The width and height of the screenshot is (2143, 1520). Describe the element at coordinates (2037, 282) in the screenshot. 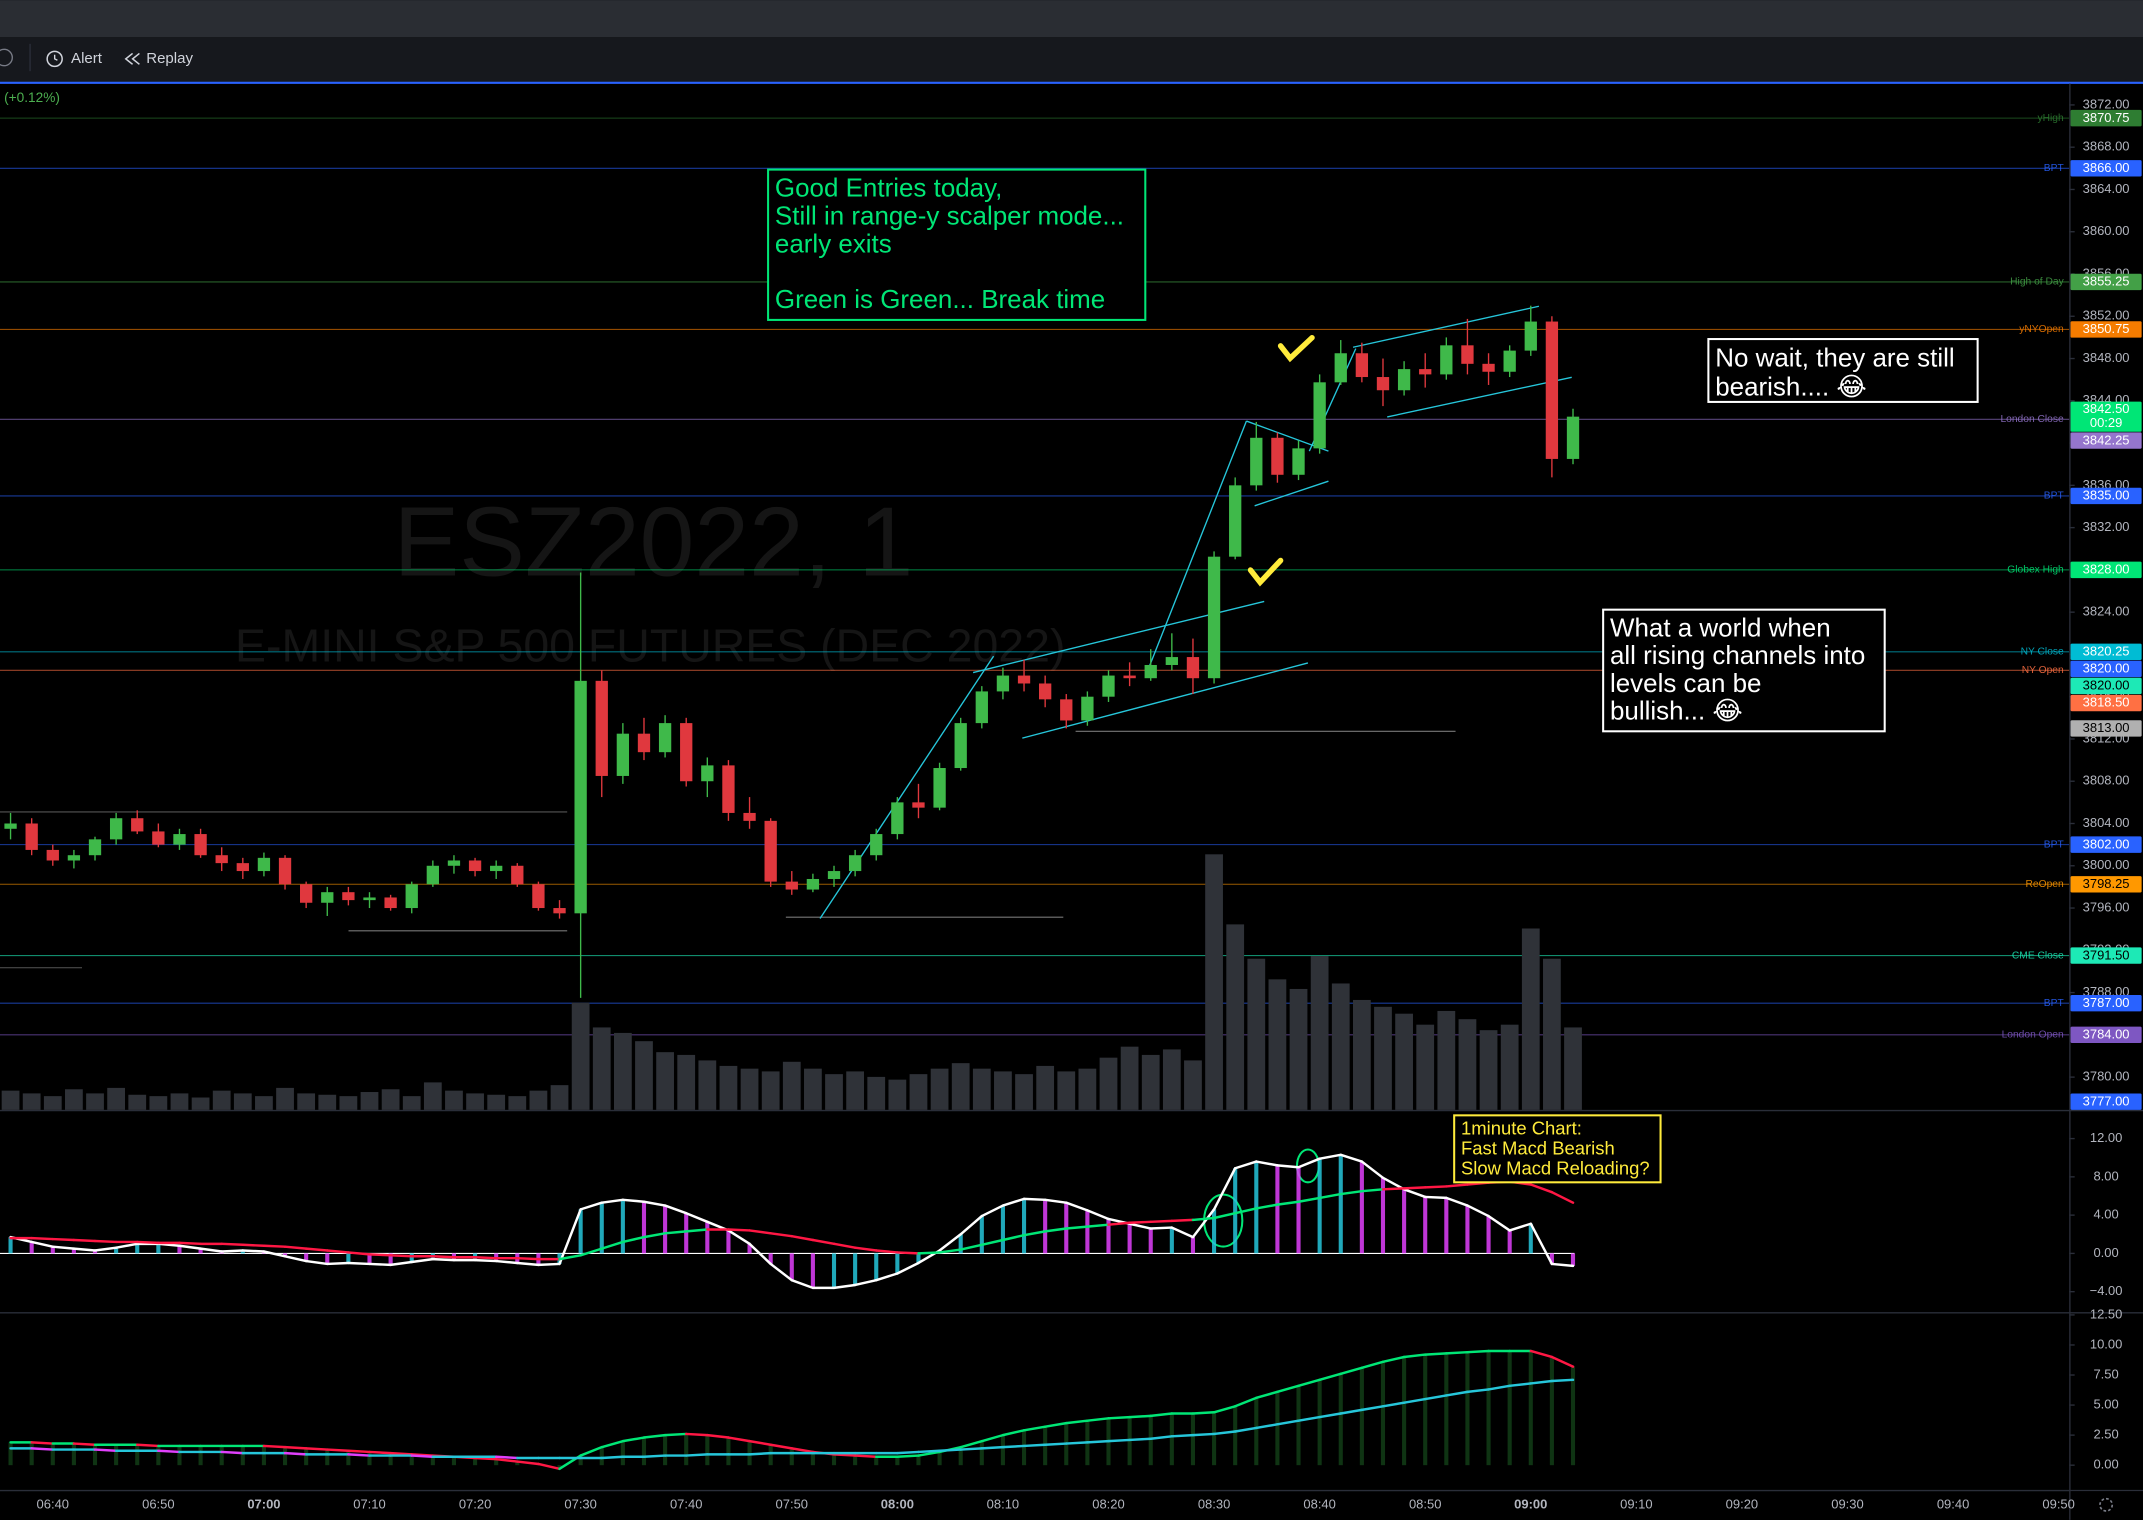

I see `level-label: High of Day` at that location.